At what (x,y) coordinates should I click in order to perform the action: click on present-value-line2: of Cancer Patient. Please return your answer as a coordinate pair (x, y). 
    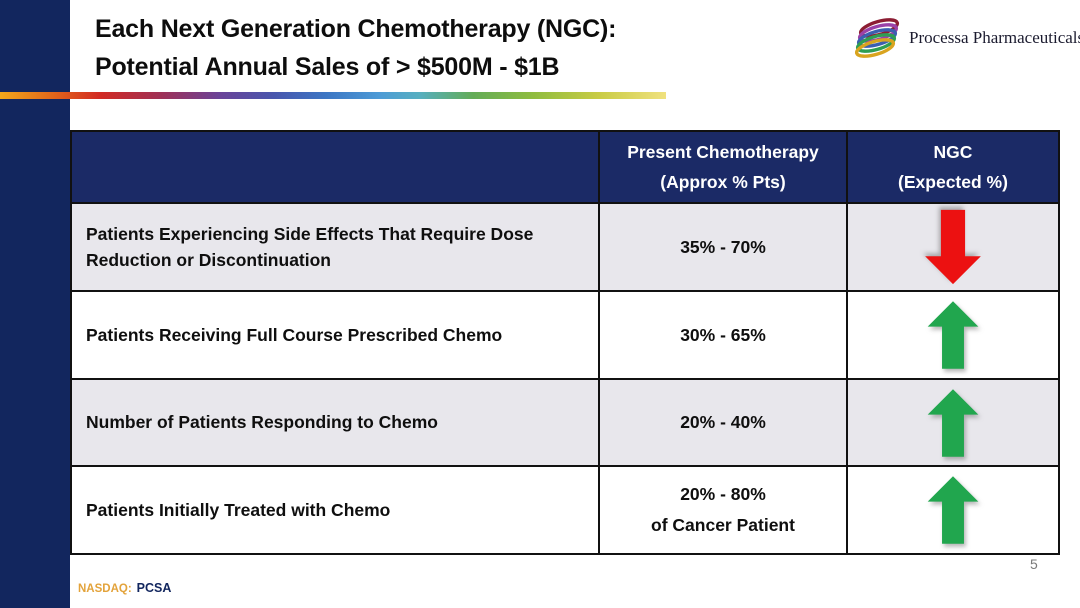
    Looking at the image, I should click on (723, 525).